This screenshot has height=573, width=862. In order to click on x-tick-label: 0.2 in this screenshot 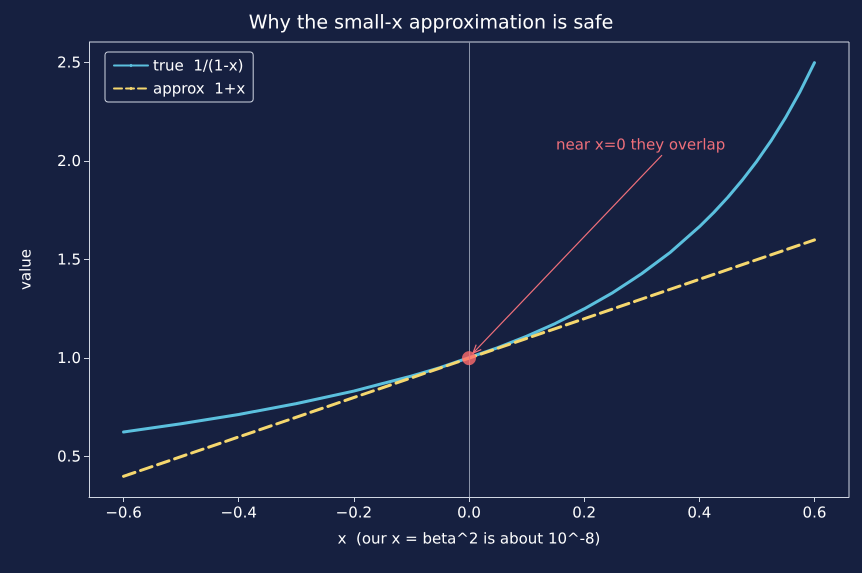, I will do `click(584, 513)`.